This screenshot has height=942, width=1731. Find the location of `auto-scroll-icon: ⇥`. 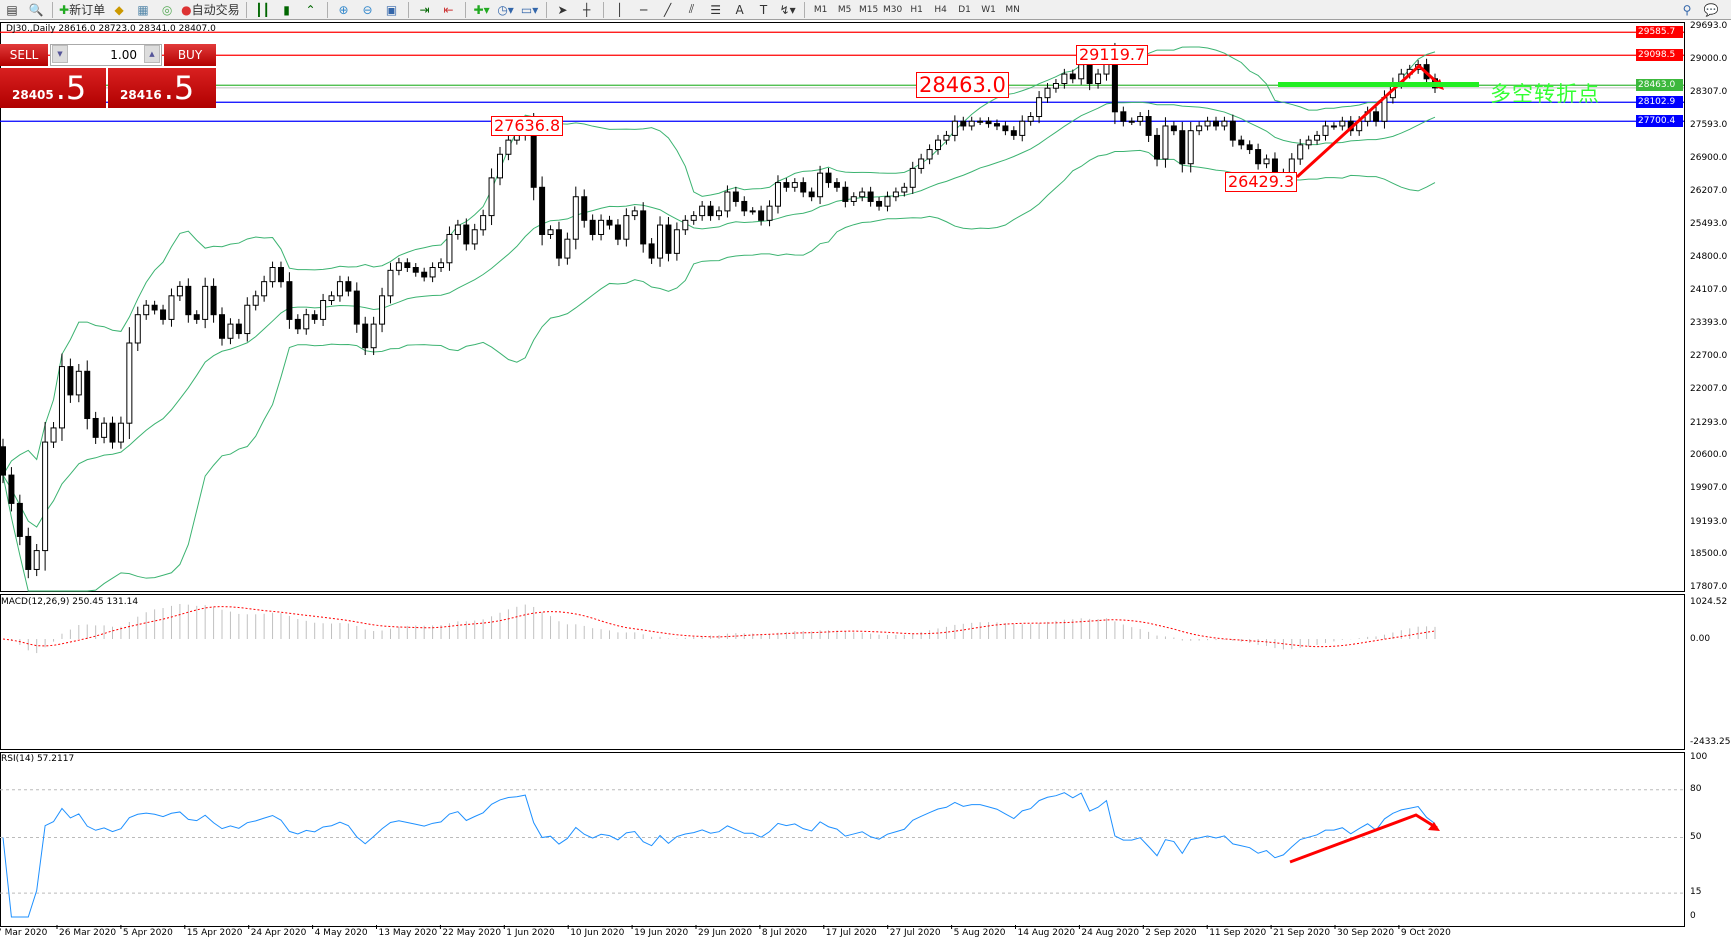

auto-scroll-icon: ⇥ is located at coordinates (424, 9).